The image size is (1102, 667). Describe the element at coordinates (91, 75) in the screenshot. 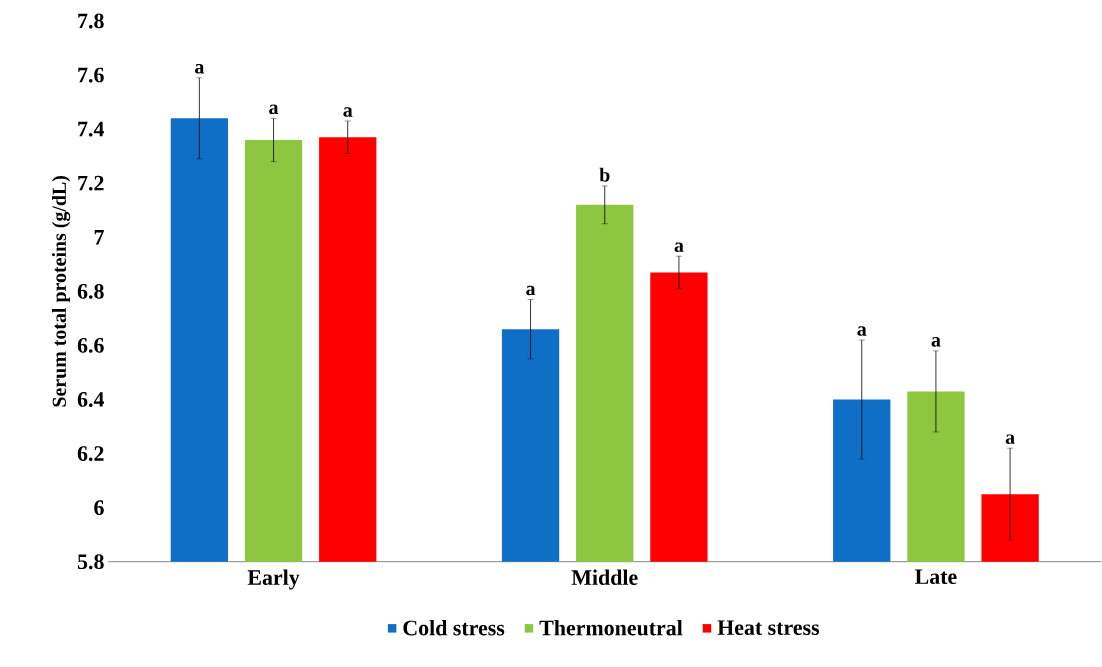

I see `y-tick-label: 7.6` at that location.